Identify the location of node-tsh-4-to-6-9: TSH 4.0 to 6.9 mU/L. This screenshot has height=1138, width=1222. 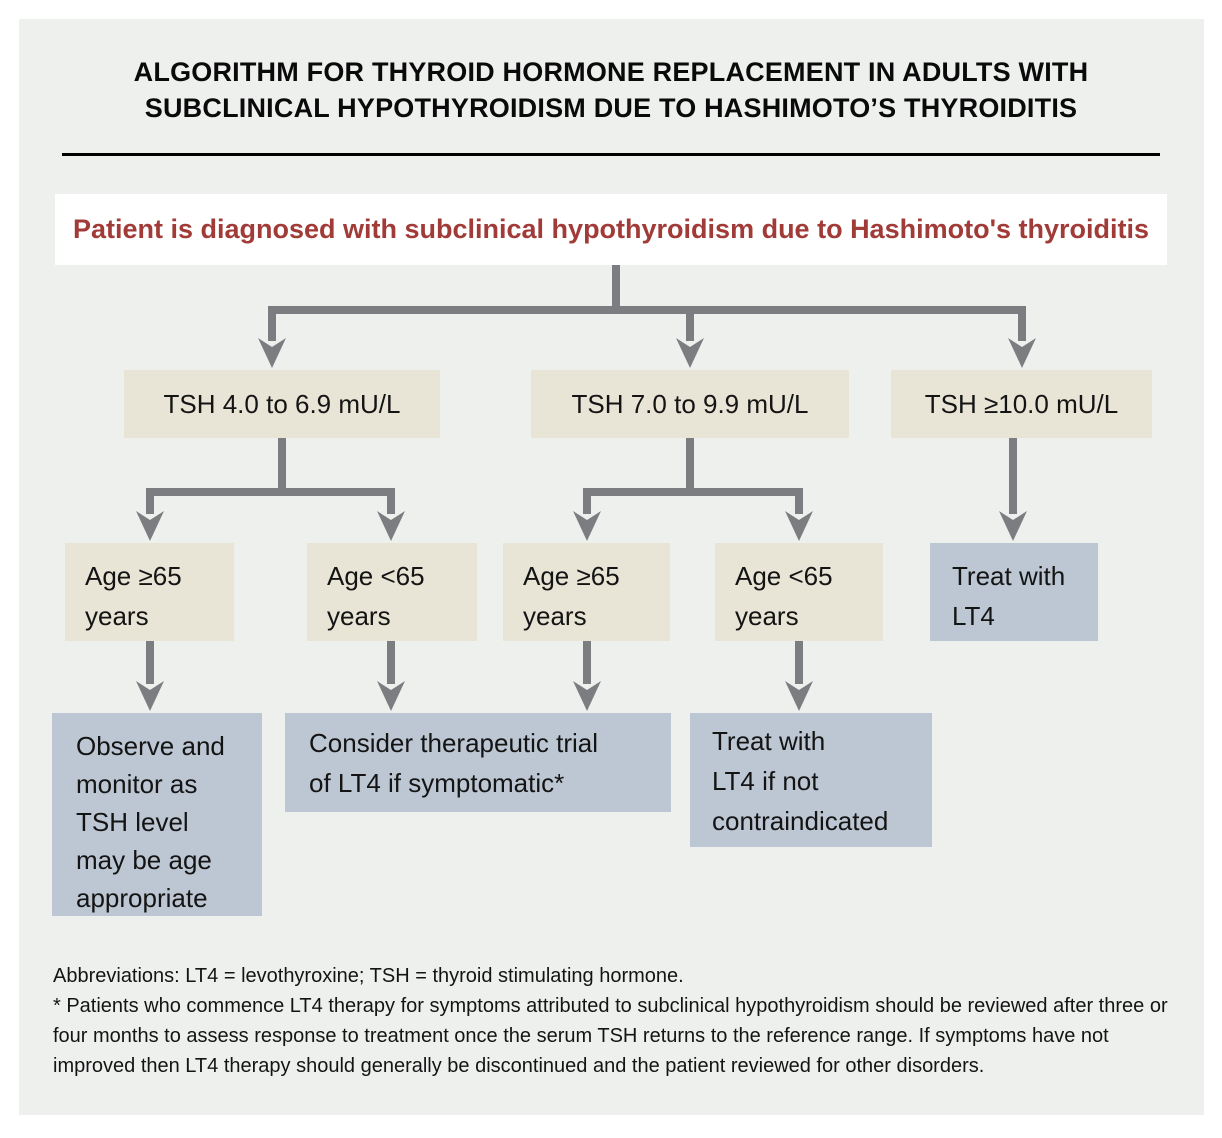
(282, 404).